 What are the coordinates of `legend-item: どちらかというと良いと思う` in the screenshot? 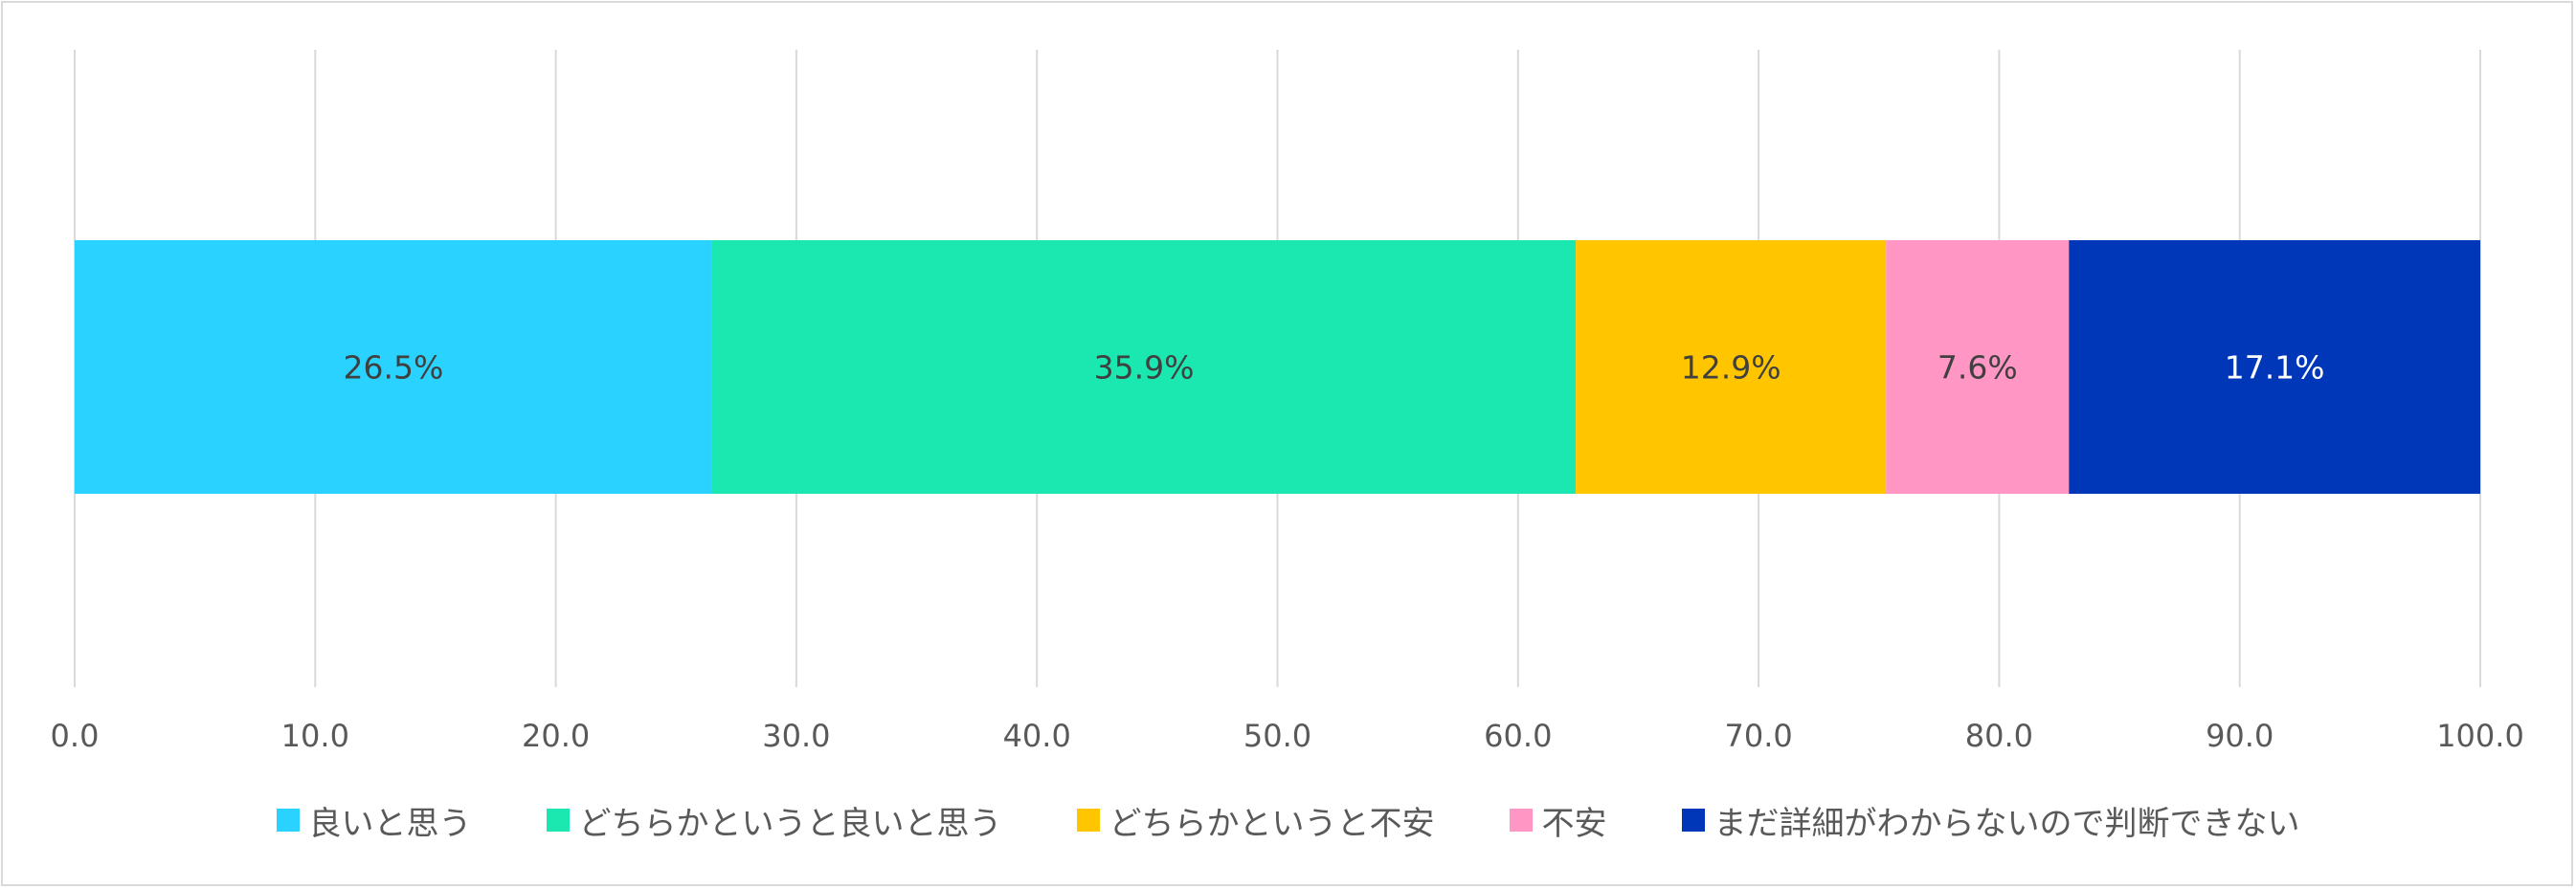 It's located at (774, 820).